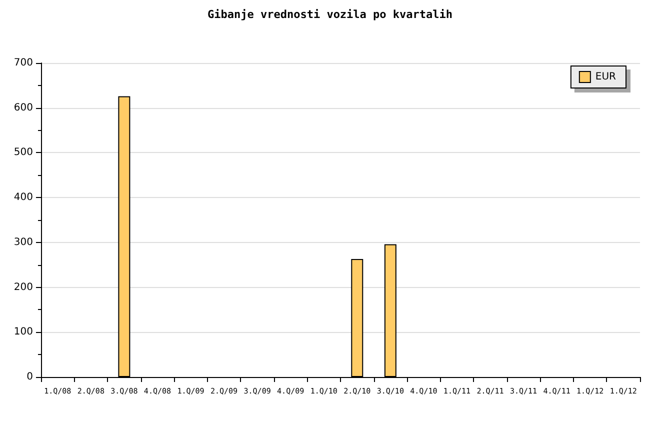 The height and width of the screenshot is (440, 660). What do you see at coordinates (23, 198) in the screenshot?
I see `y-tick-label: 400` at bounding box center [23, 198].